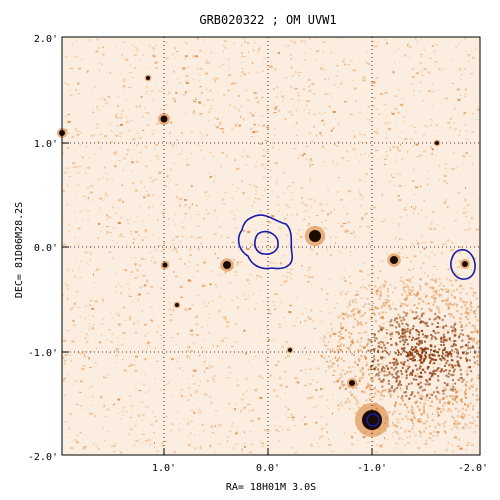 This screenshot has width=500, height=500. What do you see at coordinates (271, 487) in the screenshot?
I see `x-axis-label: RA= 18H01M 3.0S` at bounding box center [271, 487].